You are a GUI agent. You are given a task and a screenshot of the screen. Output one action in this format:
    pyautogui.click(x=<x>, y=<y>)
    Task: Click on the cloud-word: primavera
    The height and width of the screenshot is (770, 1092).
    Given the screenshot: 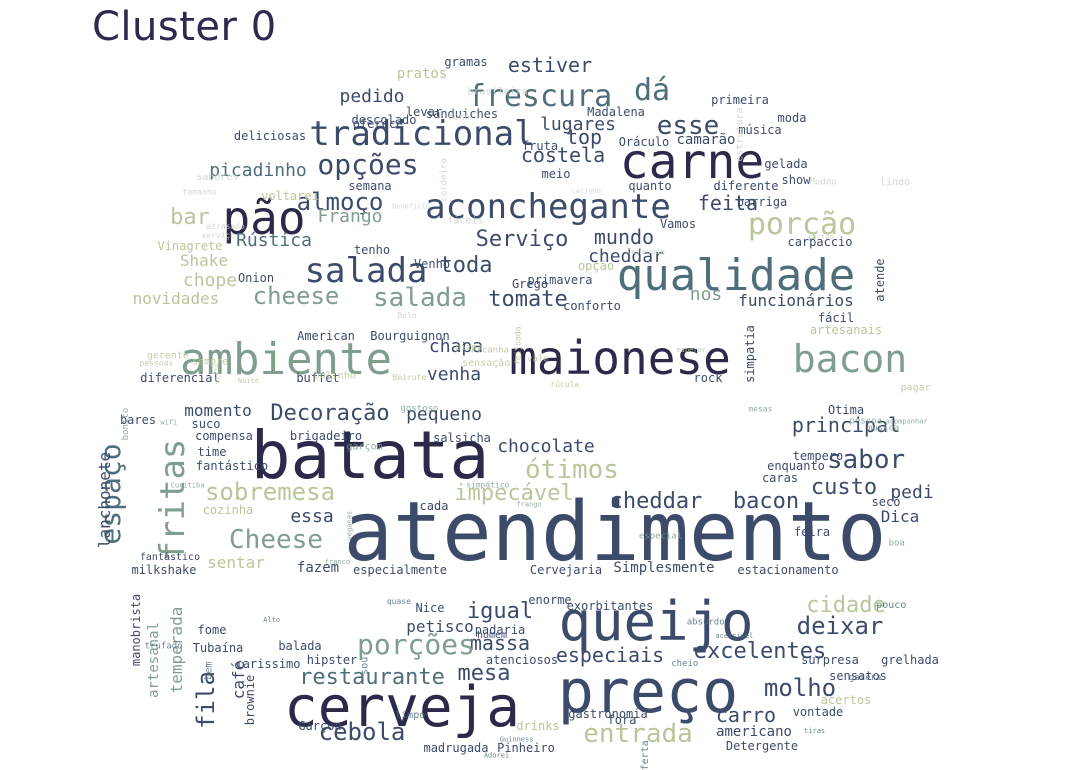 What is the action you would take?
    pyautogui.click(x=559, y=280)
    